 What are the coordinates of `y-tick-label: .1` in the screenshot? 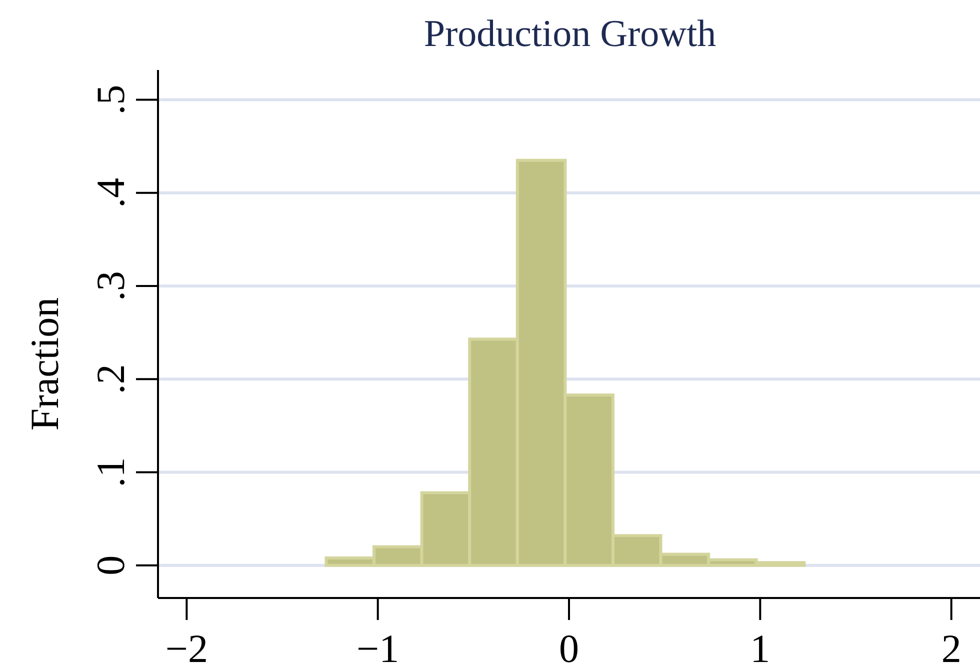 It's located at (110, 472).